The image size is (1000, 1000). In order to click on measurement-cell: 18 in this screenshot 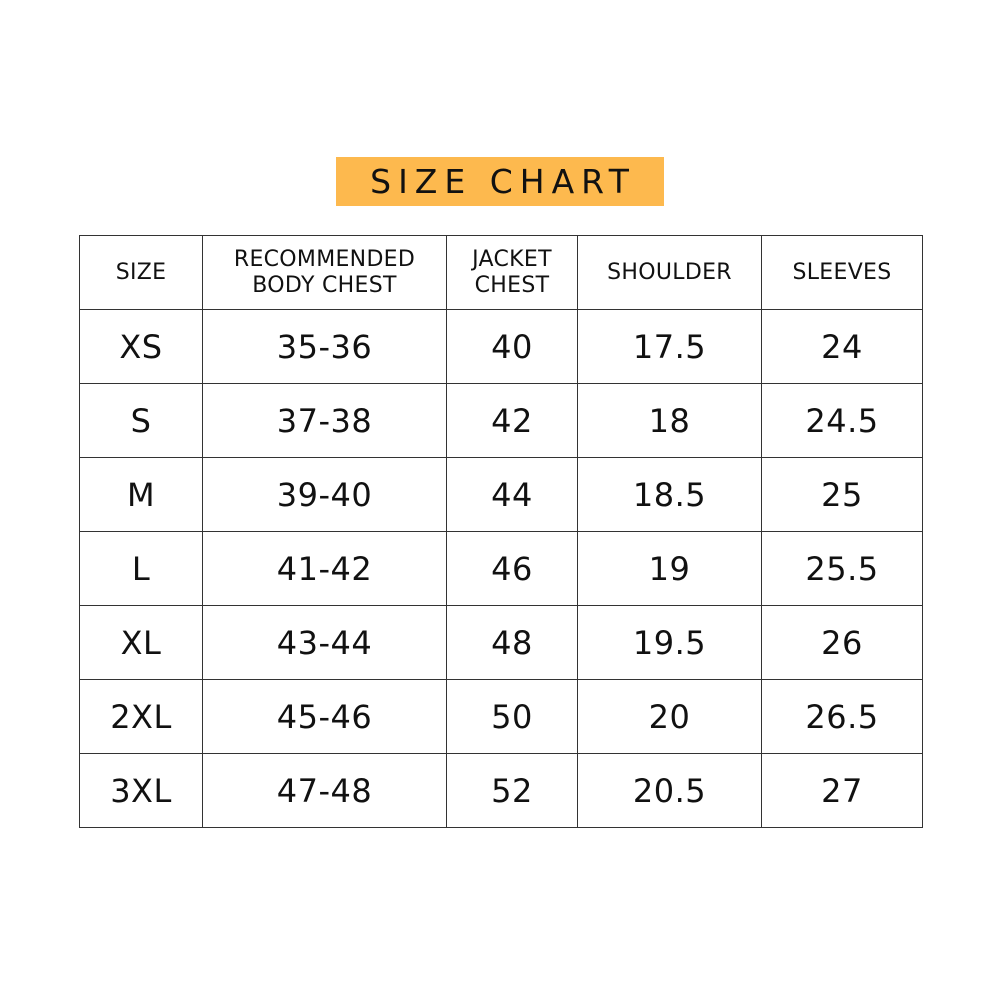, I will do `click(669, 420)`.